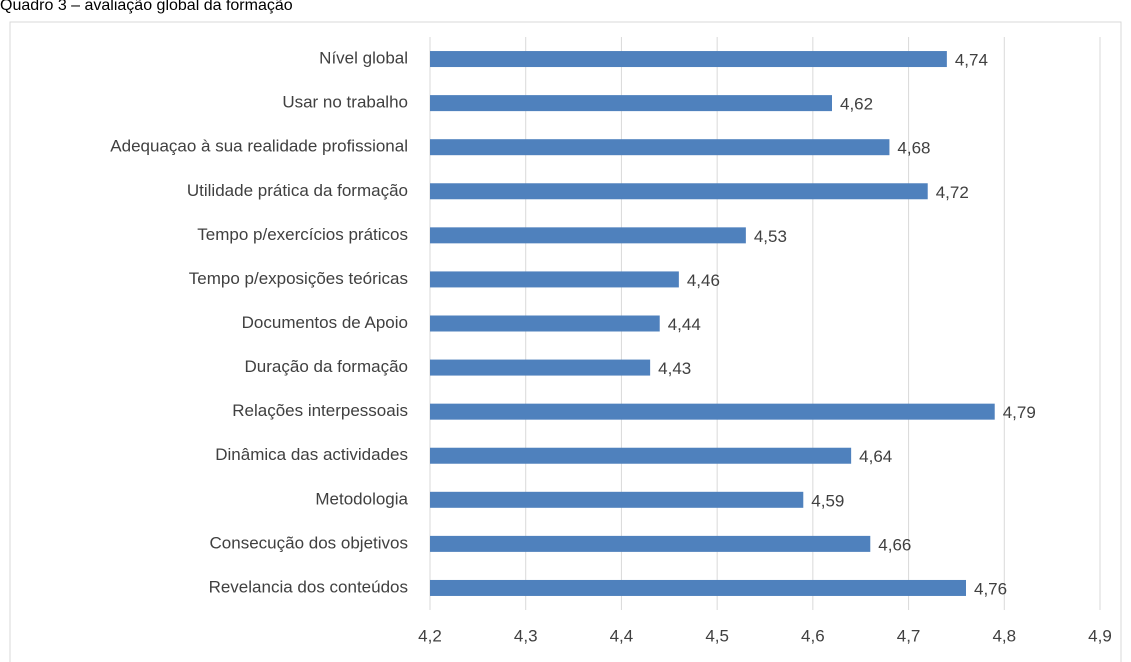 The image size is (1131, 662). Describe the element at coordinates (813, 635) in the screenshot. I see `x-tick-label: 4,6` at that location.